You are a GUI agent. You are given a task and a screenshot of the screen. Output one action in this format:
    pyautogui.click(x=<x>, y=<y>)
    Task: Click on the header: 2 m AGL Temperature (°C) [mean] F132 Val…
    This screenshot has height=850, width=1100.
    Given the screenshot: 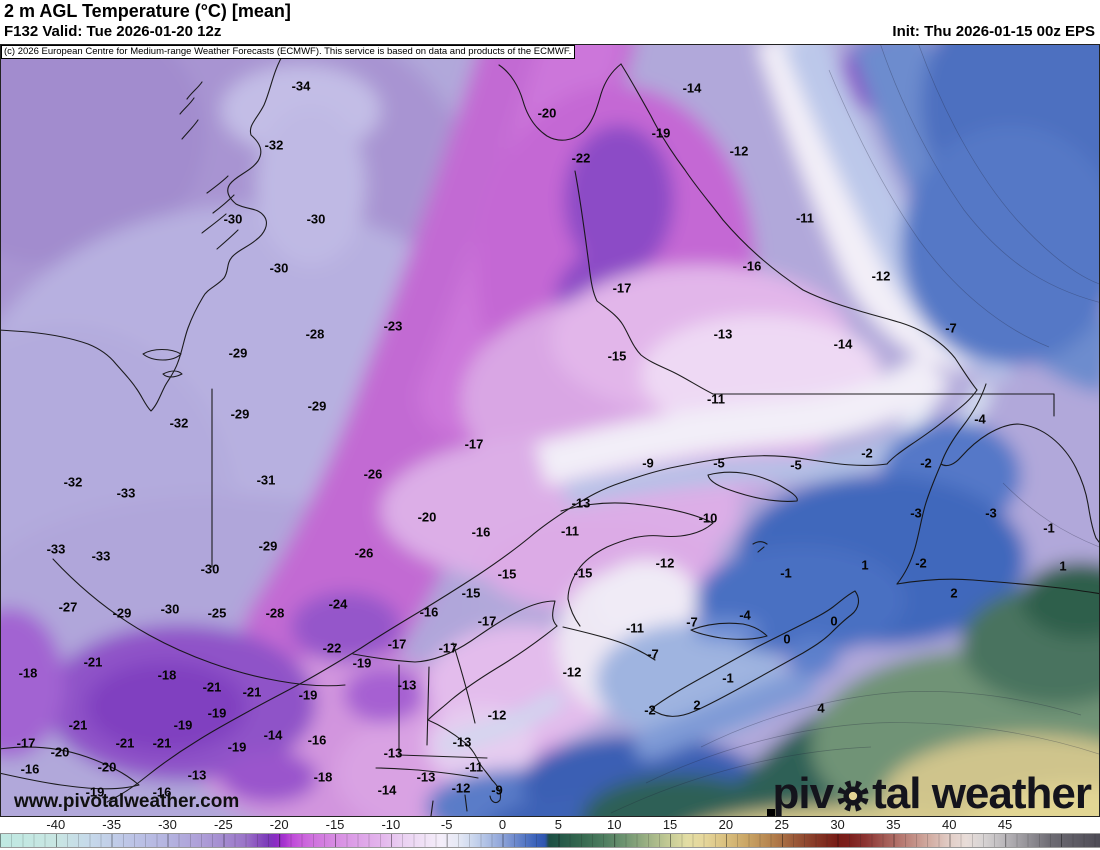 What is the action you would take?
    pyautogui.click(x=550, y=22)
    